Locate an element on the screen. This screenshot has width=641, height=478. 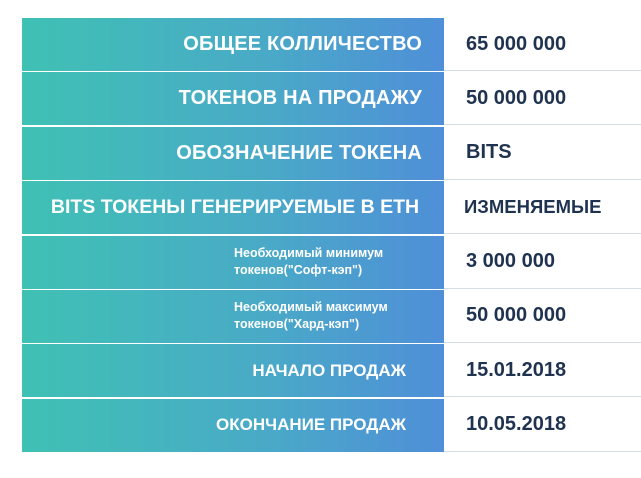
row-value: 3 000 000 is located at coordinates (542, 262).